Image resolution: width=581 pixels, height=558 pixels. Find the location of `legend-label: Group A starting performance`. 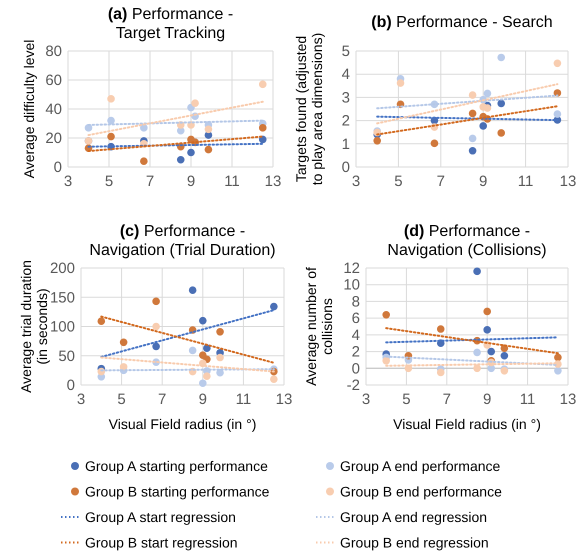

legend-label: Group A starting performance is located at coordinates (176, 466).